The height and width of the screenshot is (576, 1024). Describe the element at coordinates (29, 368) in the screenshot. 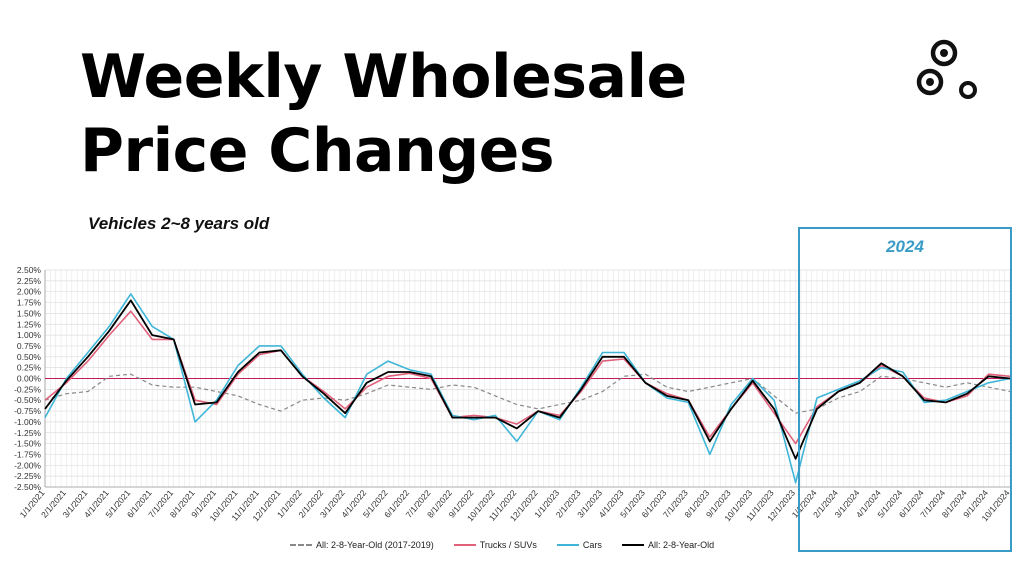

I see `y-tick-label: 0.25%` at that location.